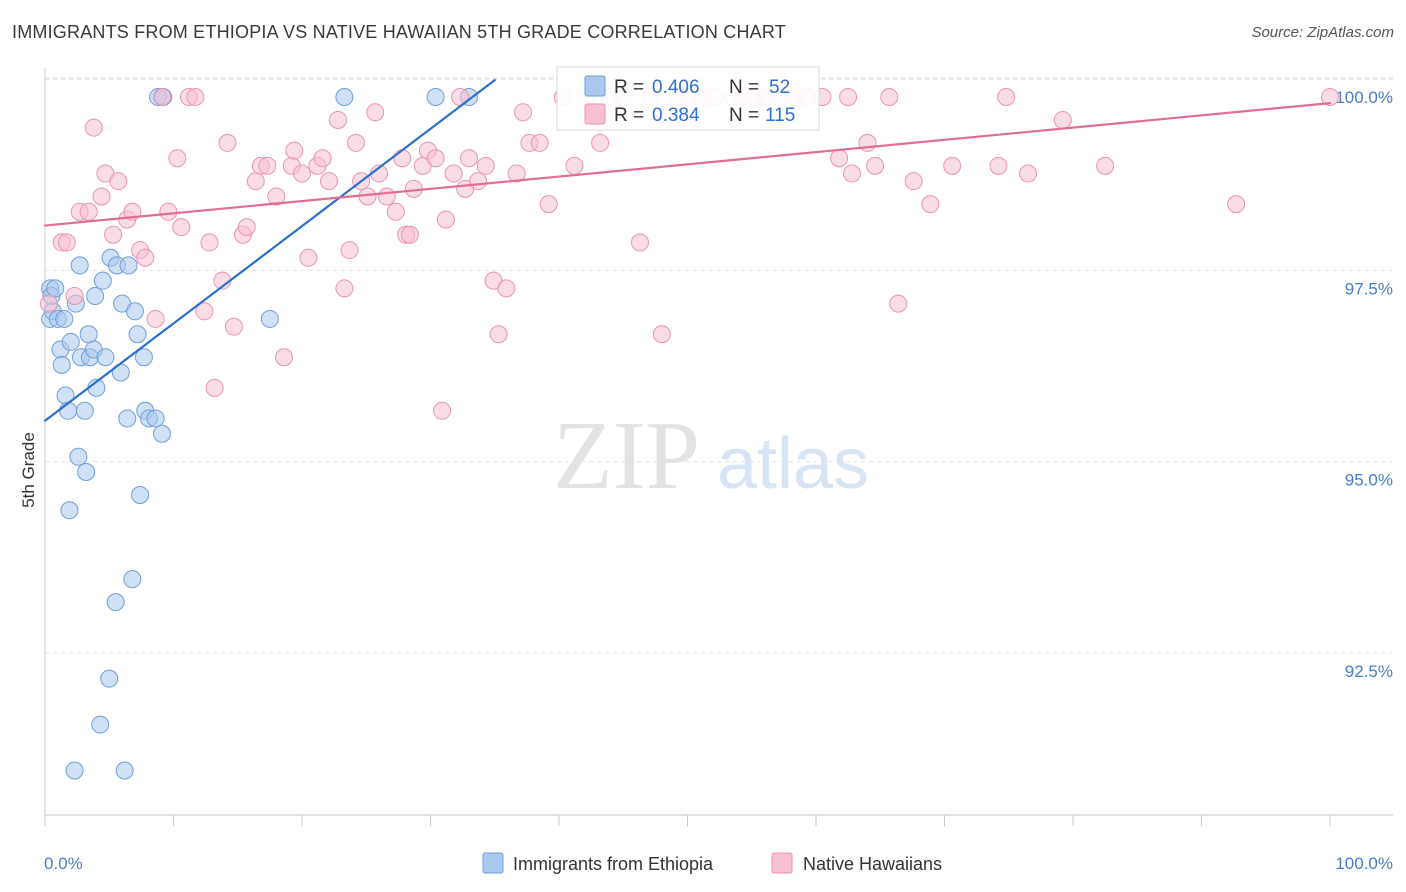 Image resolution: width=1406 pixels, height=892 pixels. What do you see at coordinates (269, 250) in the screenshot?
I see `trend-line-ethiopia` at bounding box center [269, 250].